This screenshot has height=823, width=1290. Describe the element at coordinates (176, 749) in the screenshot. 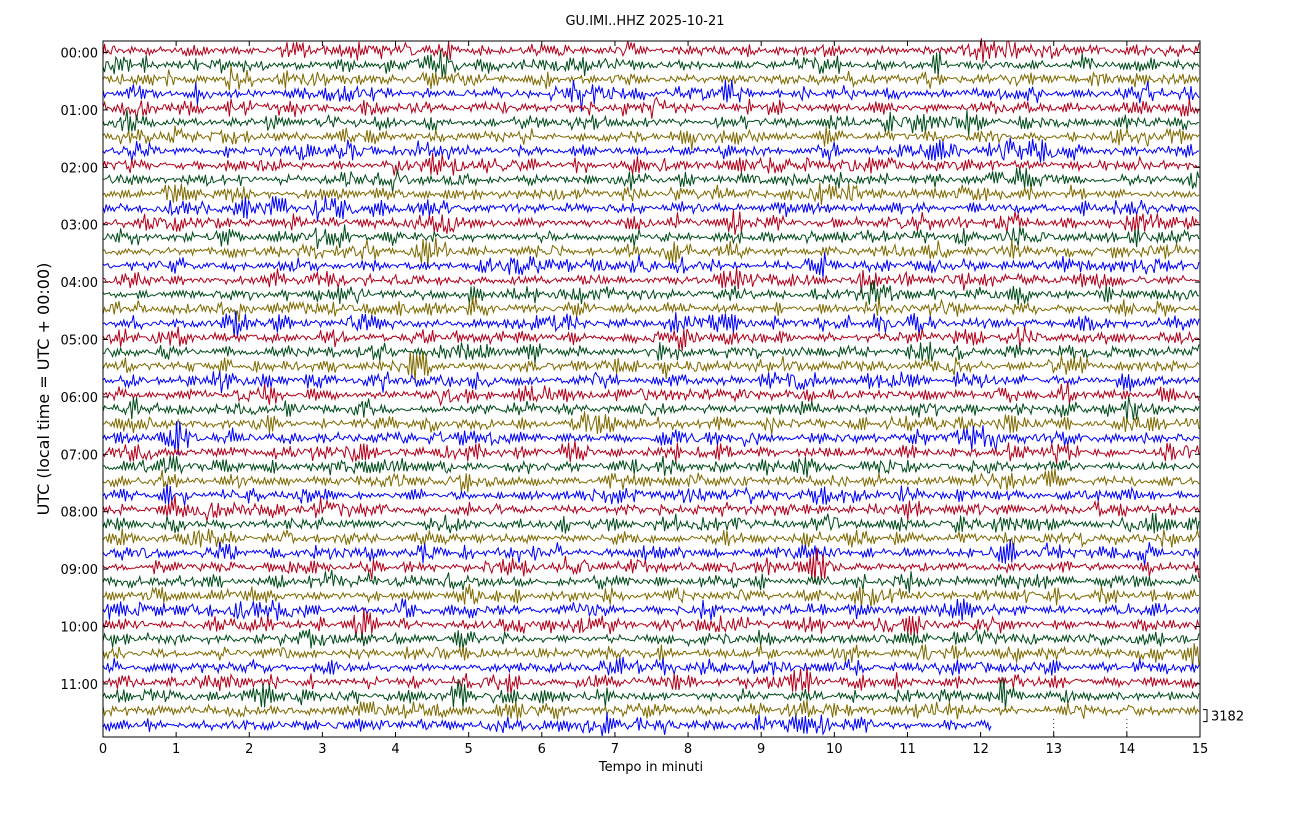

I see `x-tick-label: 1` at that location.